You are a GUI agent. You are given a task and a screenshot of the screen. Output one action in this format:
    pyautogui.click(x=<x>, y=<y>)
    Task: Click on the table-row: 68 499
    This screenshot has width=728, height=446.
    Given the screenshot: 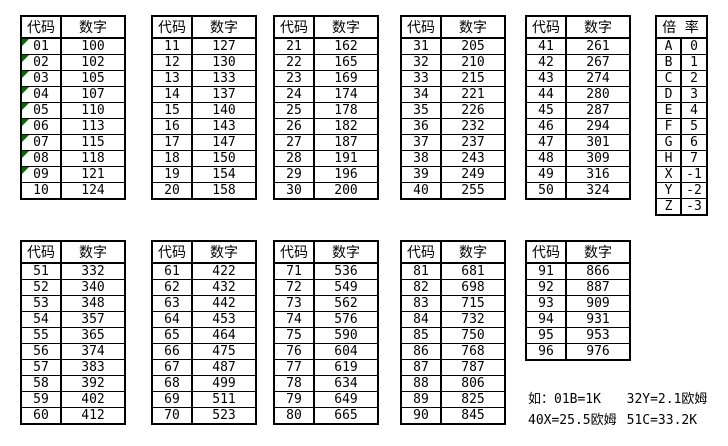 What is the action you would take?
    pyautogui.click(x=204, y=383)
    